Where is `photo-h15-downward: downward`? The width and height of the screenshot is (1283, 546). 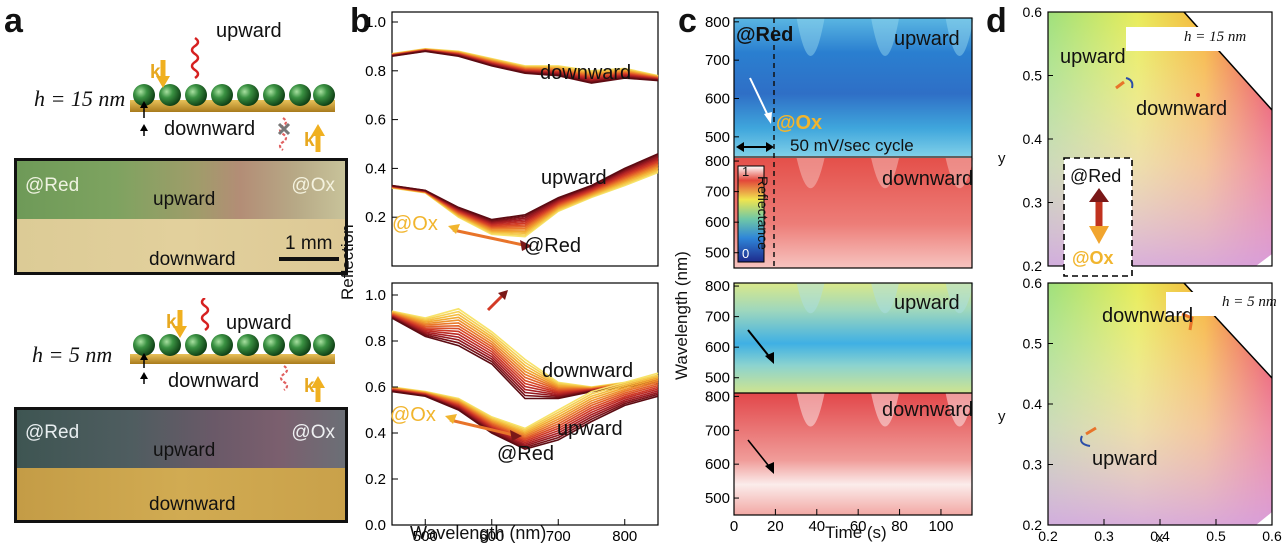 photo-h15-downward: downward is located at coordinates (192, 259).